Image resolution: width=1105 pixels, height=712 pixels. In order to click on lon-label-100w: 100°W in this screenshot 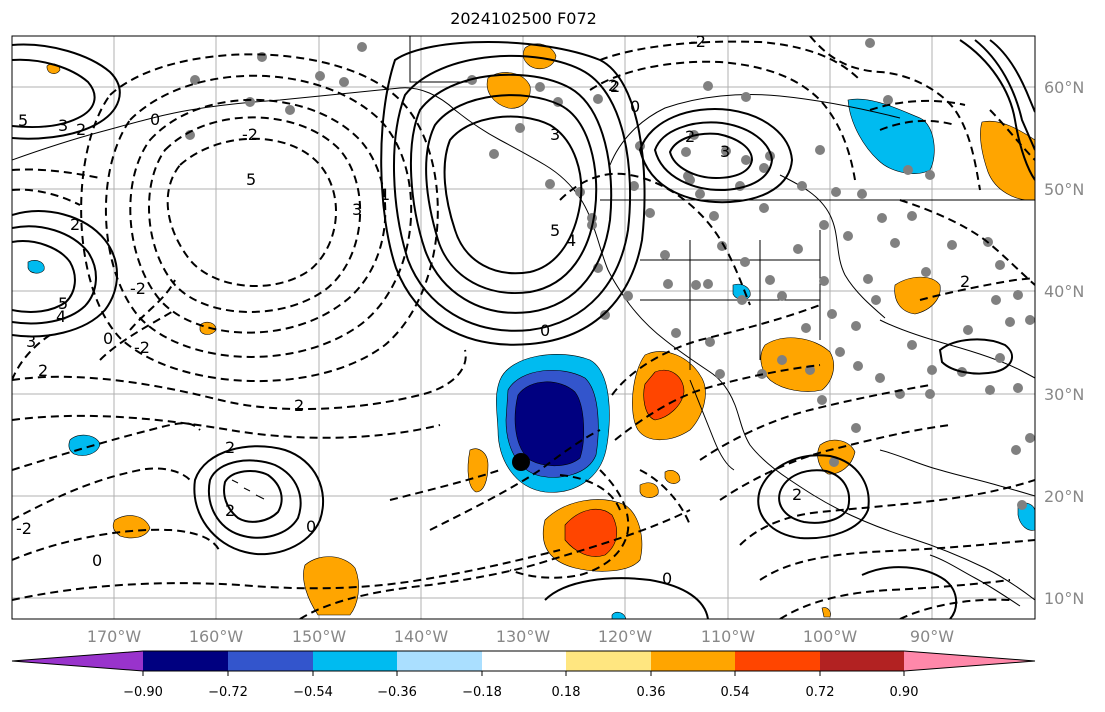, I will do `click(830, 636)`.